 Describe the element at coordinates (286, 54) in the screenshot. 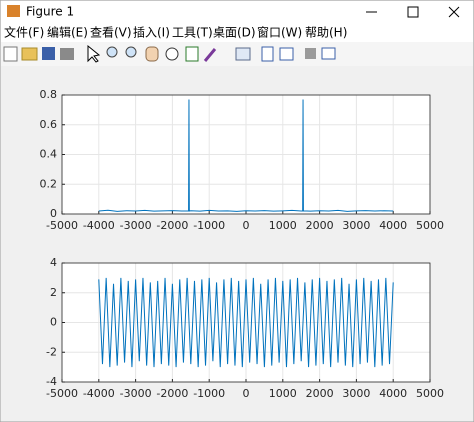

I see `tool-legend` at that location.